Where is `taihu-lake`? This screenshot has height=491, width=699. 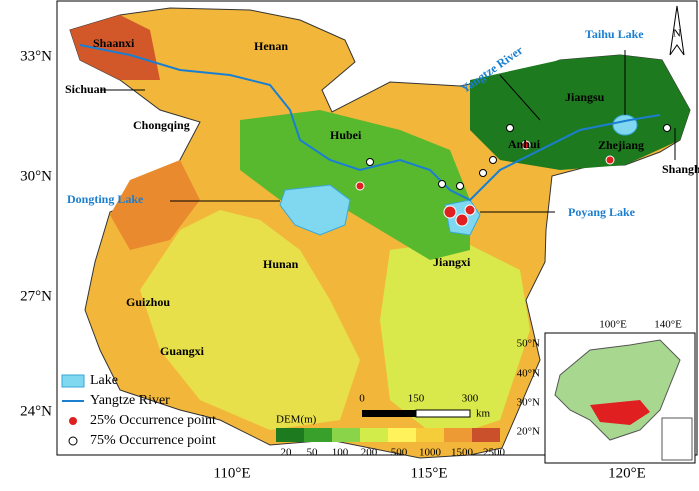 taihu-lake is located at coordinates (625, 125).